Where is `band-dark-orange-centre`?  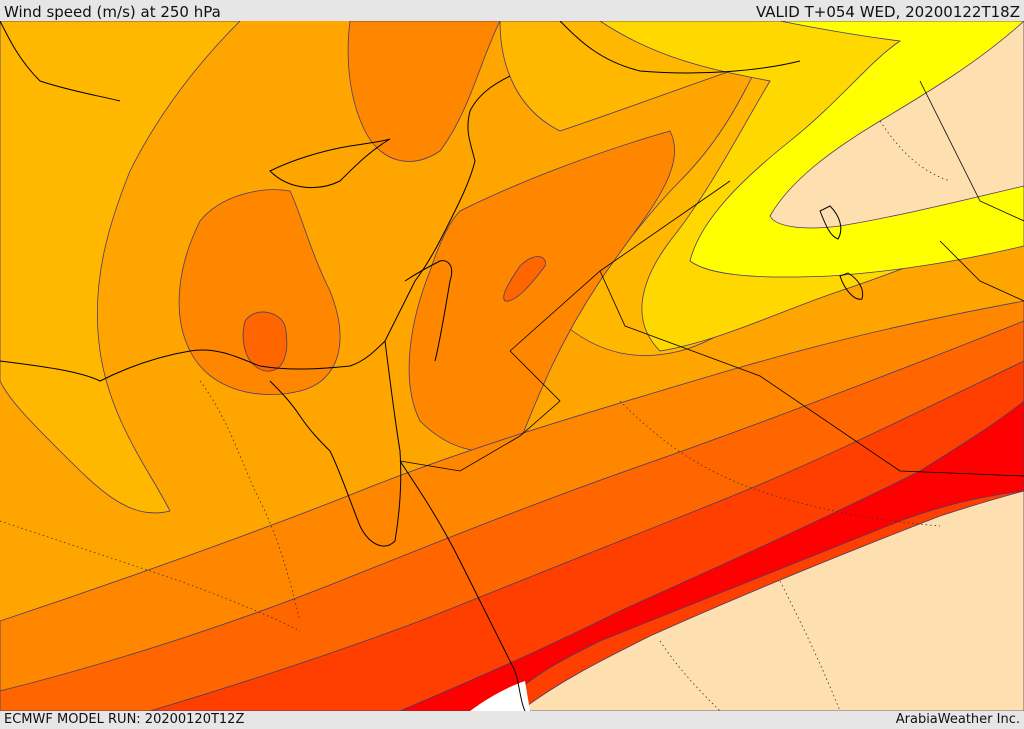
band-dark-orange-centre is located at coordinates (259, 292).